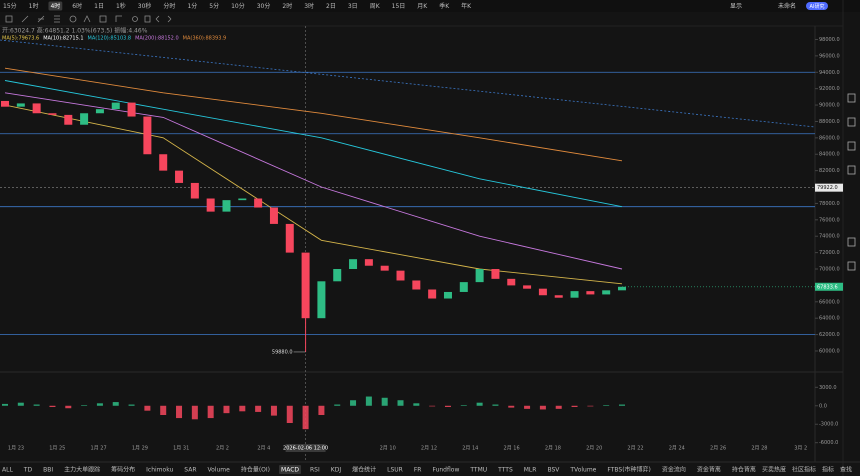 This screenshot has width=860, height=476. I want to click on interval-tab: 2日, so click(331, 6).